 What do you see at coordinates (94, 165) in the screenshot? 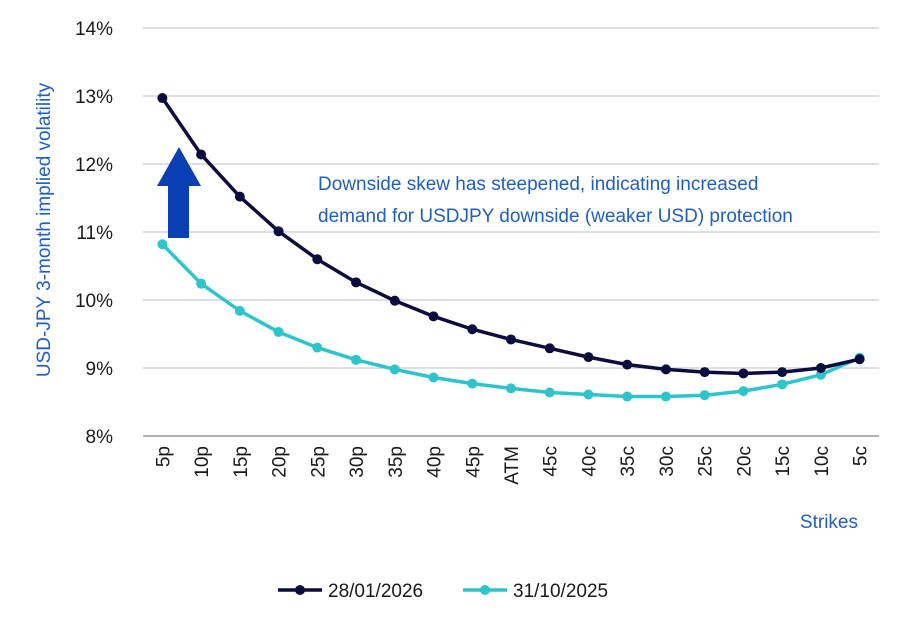
I see `y-tick-label: 12%` at bounding box center [94, 165].